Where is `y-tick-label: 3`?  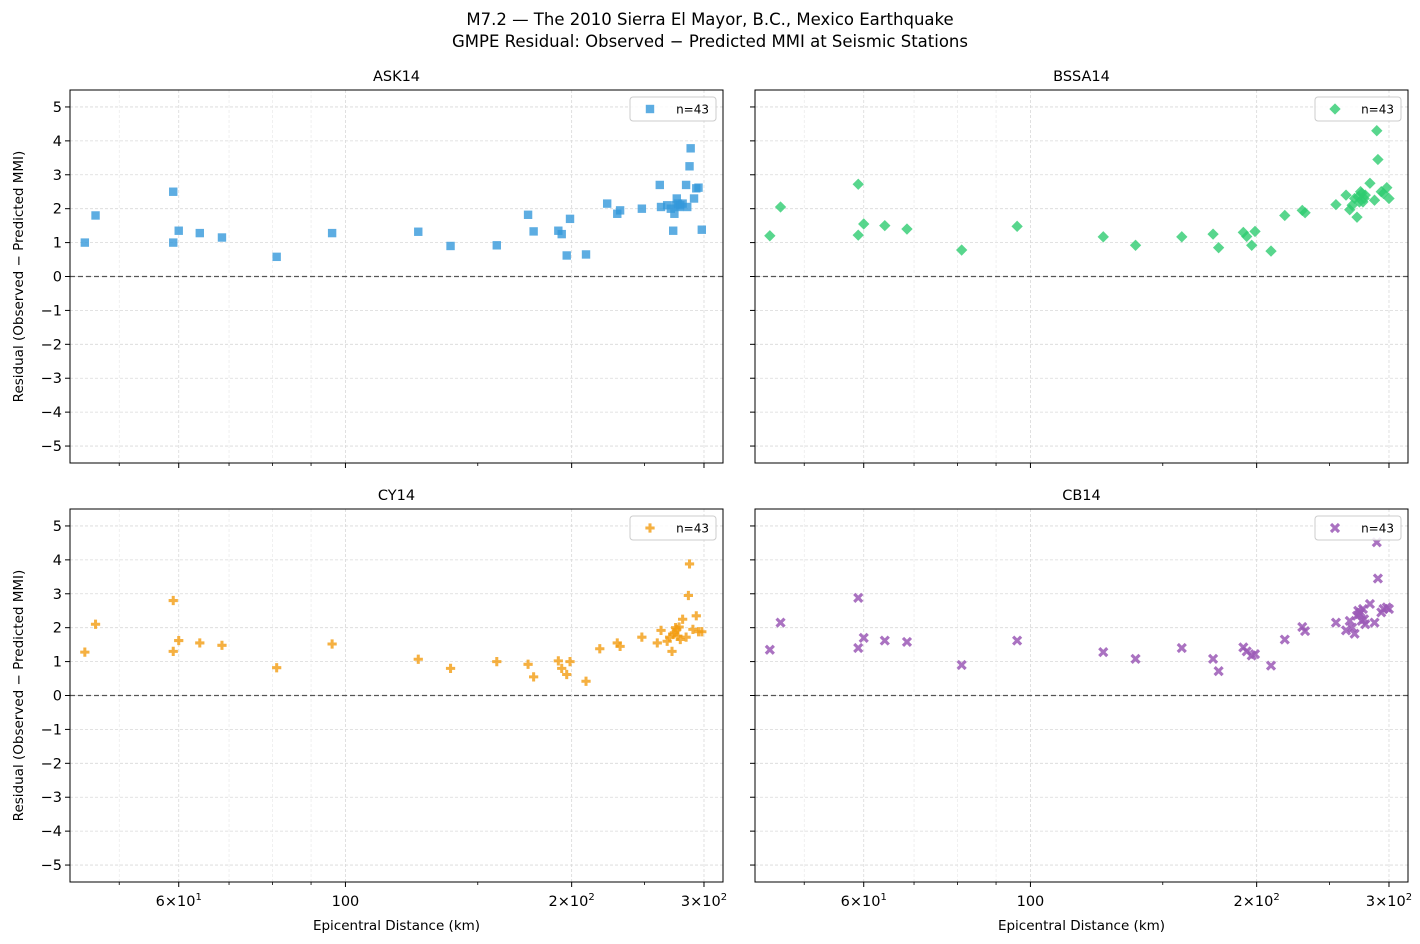 y-tick-label: 3 is located at coordinates (57, 176).